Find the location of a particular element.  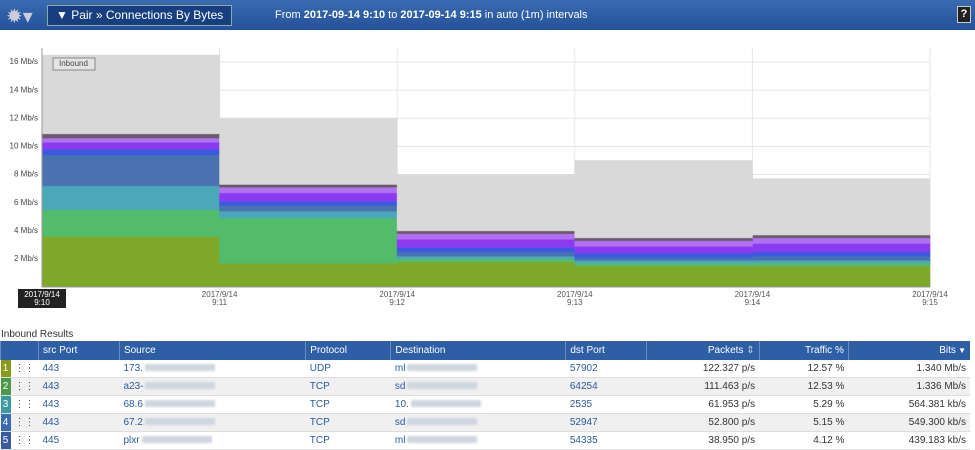

x-tick-label: 9:13 is located at coordinates (575, 302).